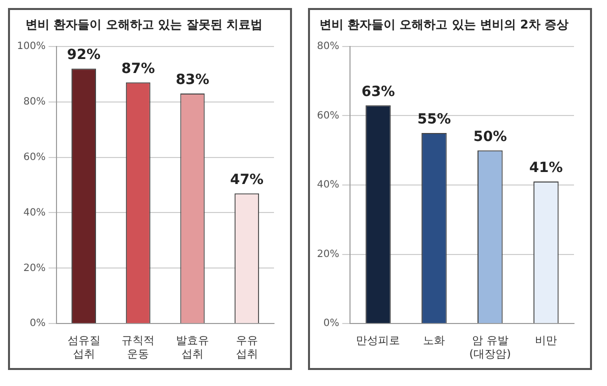 The width and height of the screenshot is (607, 386). I want to click on data-label: 87%, so click(138, 69).